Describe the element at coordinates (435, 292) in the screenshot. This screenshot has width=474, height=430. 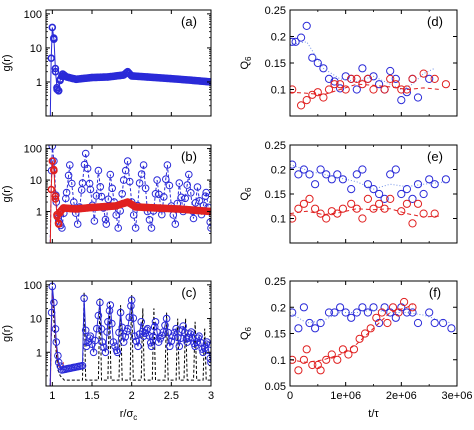
I see `panel-label: (f)` at that location.